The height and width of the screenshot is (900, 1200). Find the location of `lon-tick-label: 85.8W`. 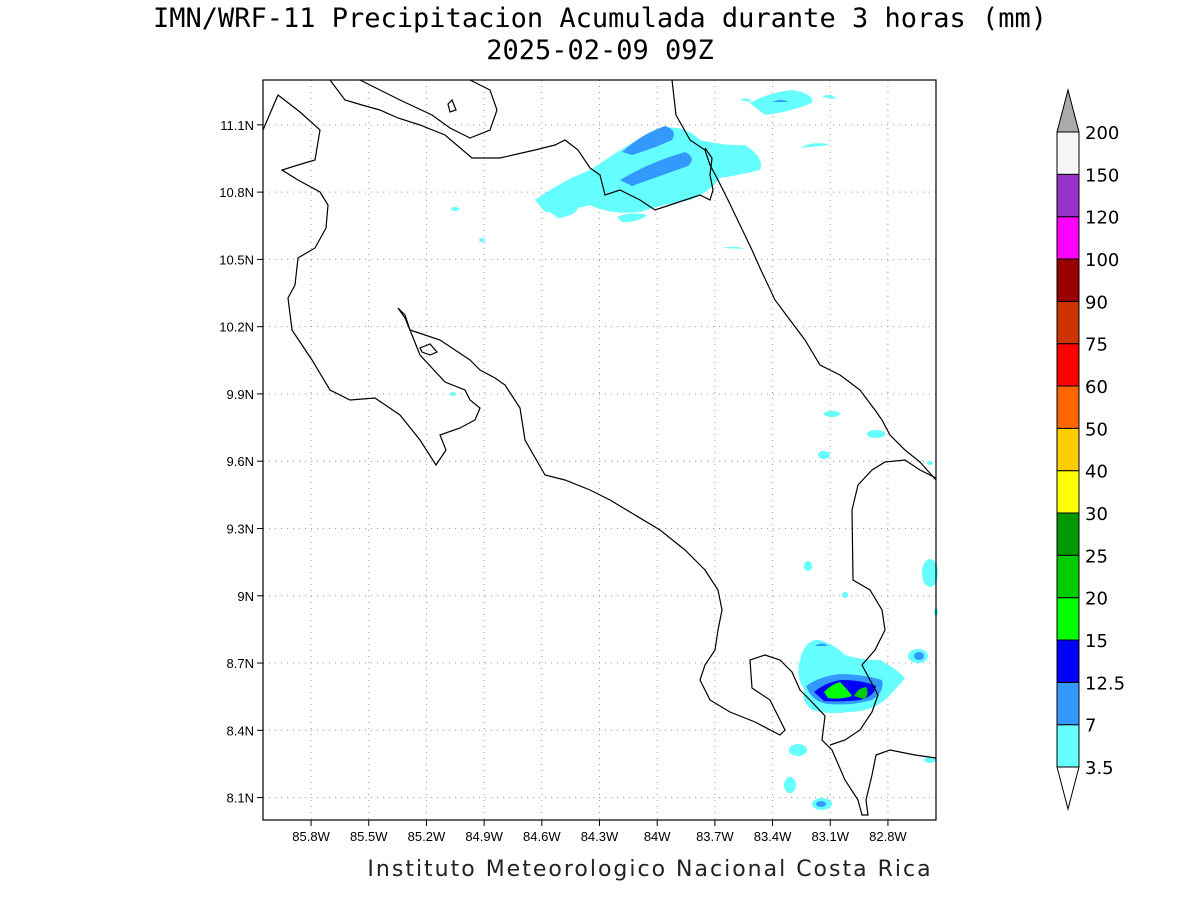

lon-tick-label: 85.8W is located at coordinates (311, 836).